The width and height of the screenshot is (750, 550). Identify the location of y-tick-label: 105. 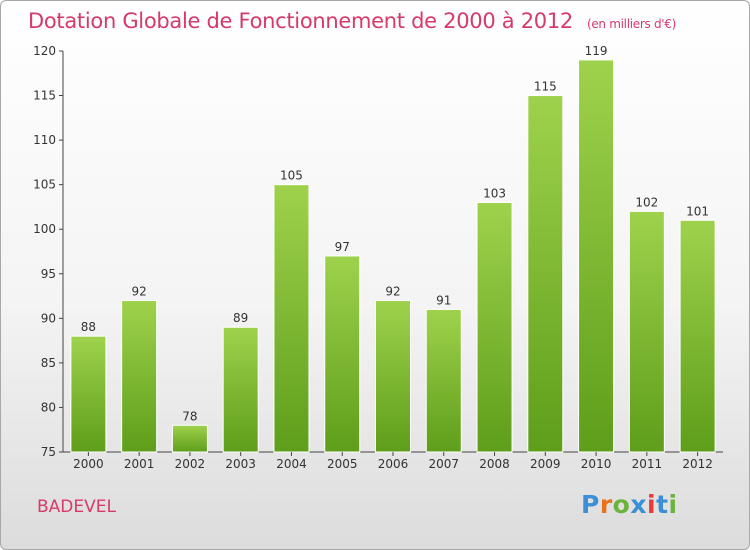
(44, 185).